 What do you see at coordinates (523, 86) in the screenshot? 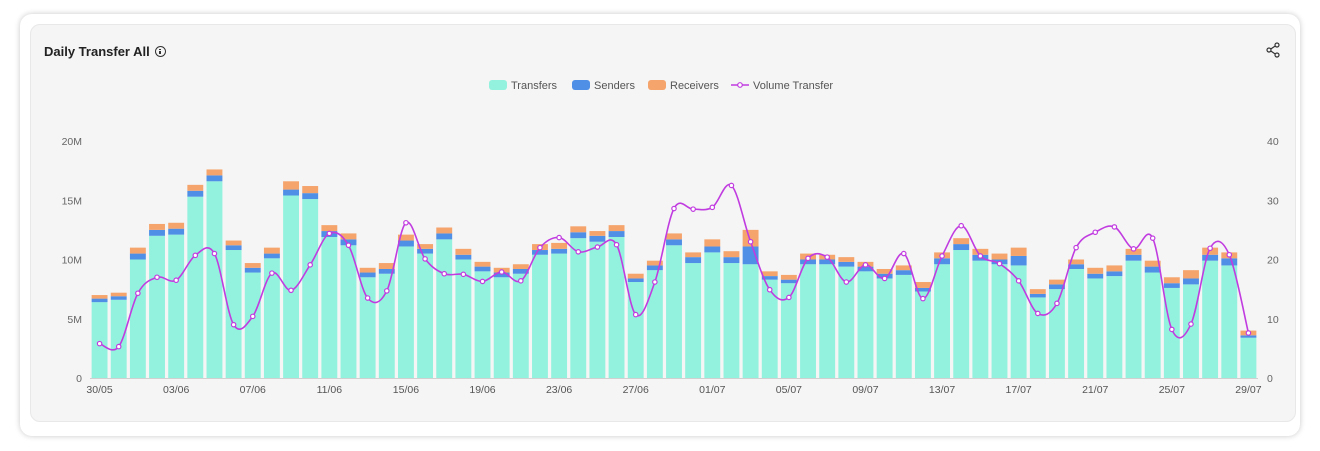
I see `legend-item-transfers: Transfers` at bounding box center [523, 86].